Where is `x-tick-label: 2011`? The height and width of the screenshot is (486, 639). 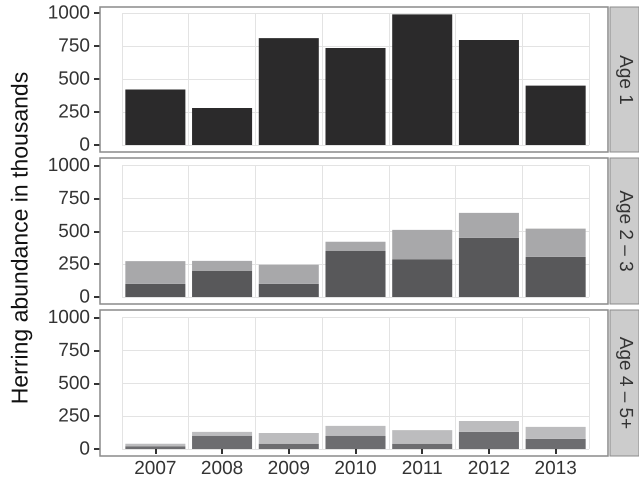
x-tick-label: 2011 is located at coordinates (422, 468).